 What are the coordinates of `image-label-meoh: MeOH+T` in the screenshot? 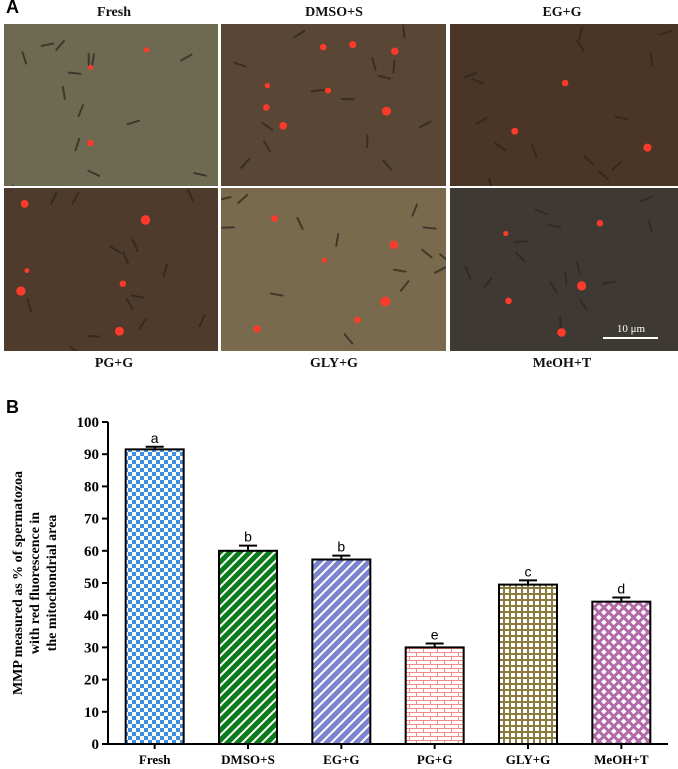 It's located at (562, 363).